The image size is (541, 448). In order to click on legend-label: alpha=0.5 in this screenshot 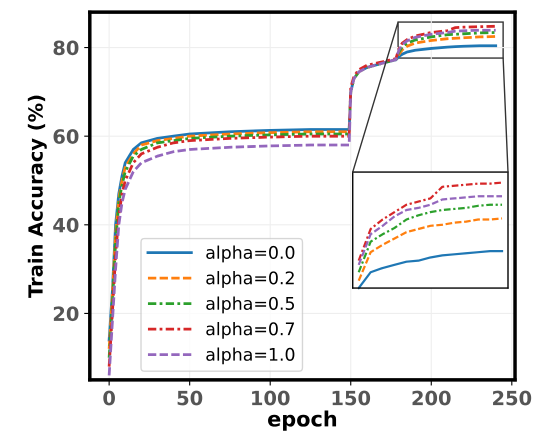, I will do `click(250, 305)`.